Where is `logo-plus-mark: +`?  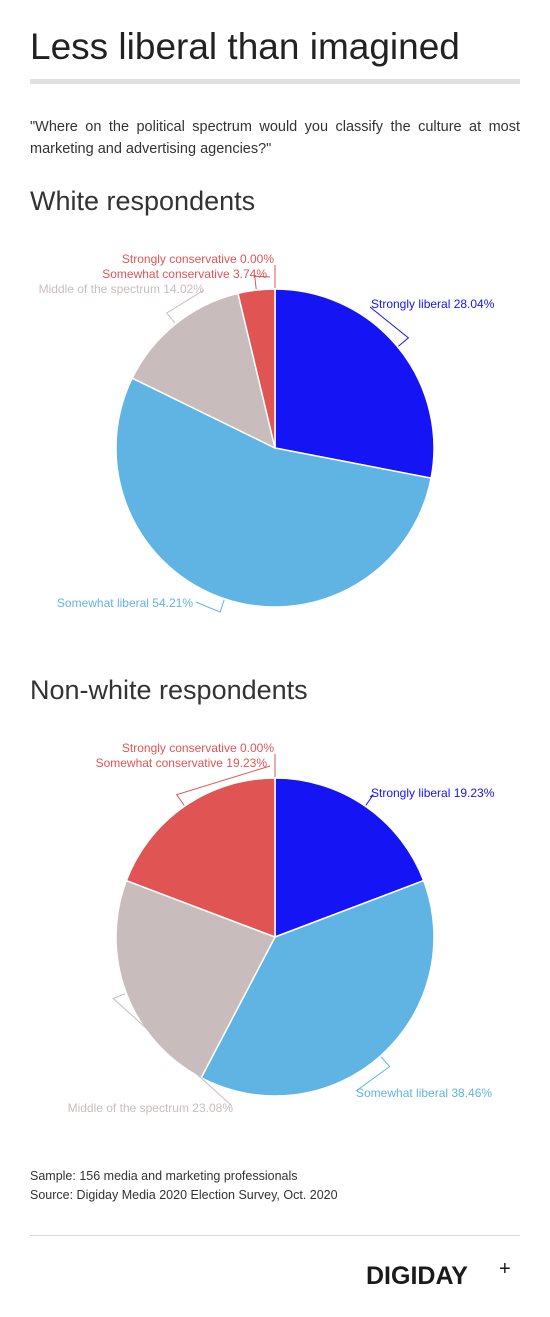 logo-plus-mark: + is located at coordinates (505, 1269).